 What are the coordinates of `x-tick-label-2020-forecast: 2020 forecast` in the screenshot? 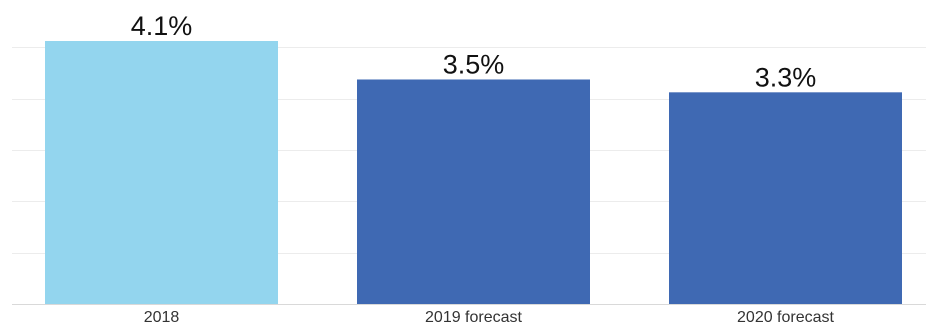 It's located at (786, 316).